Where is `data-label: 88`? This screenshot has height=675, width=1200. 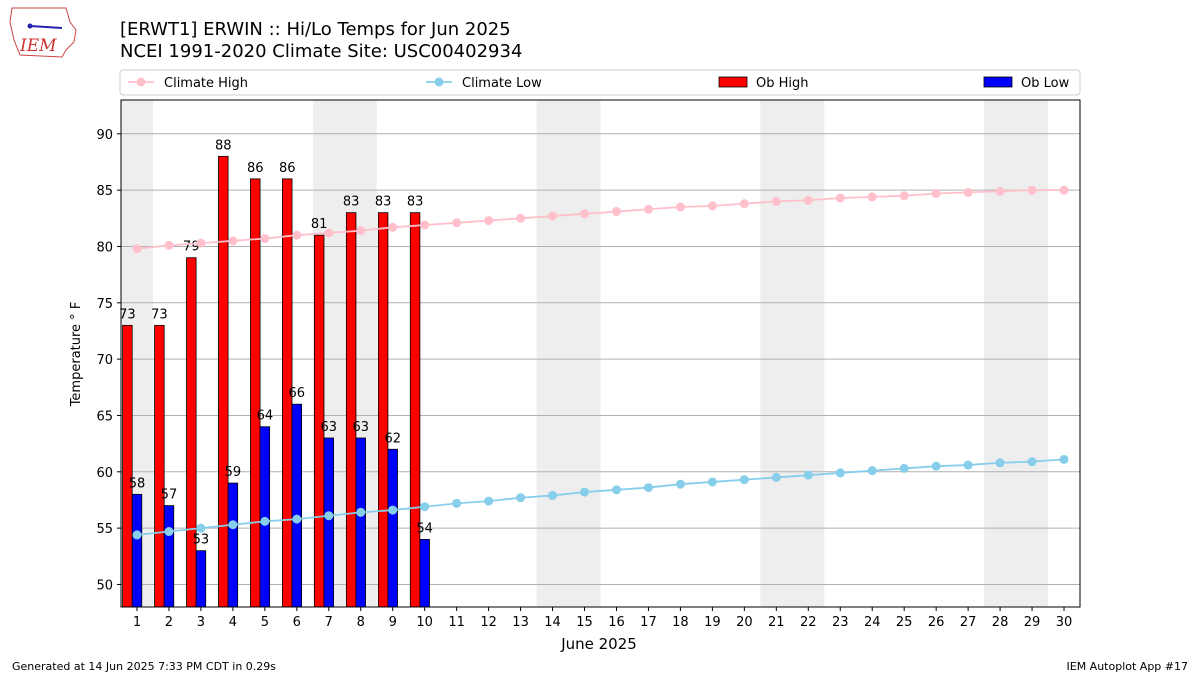
data-label: 88 is located at coordinates (223, 145).